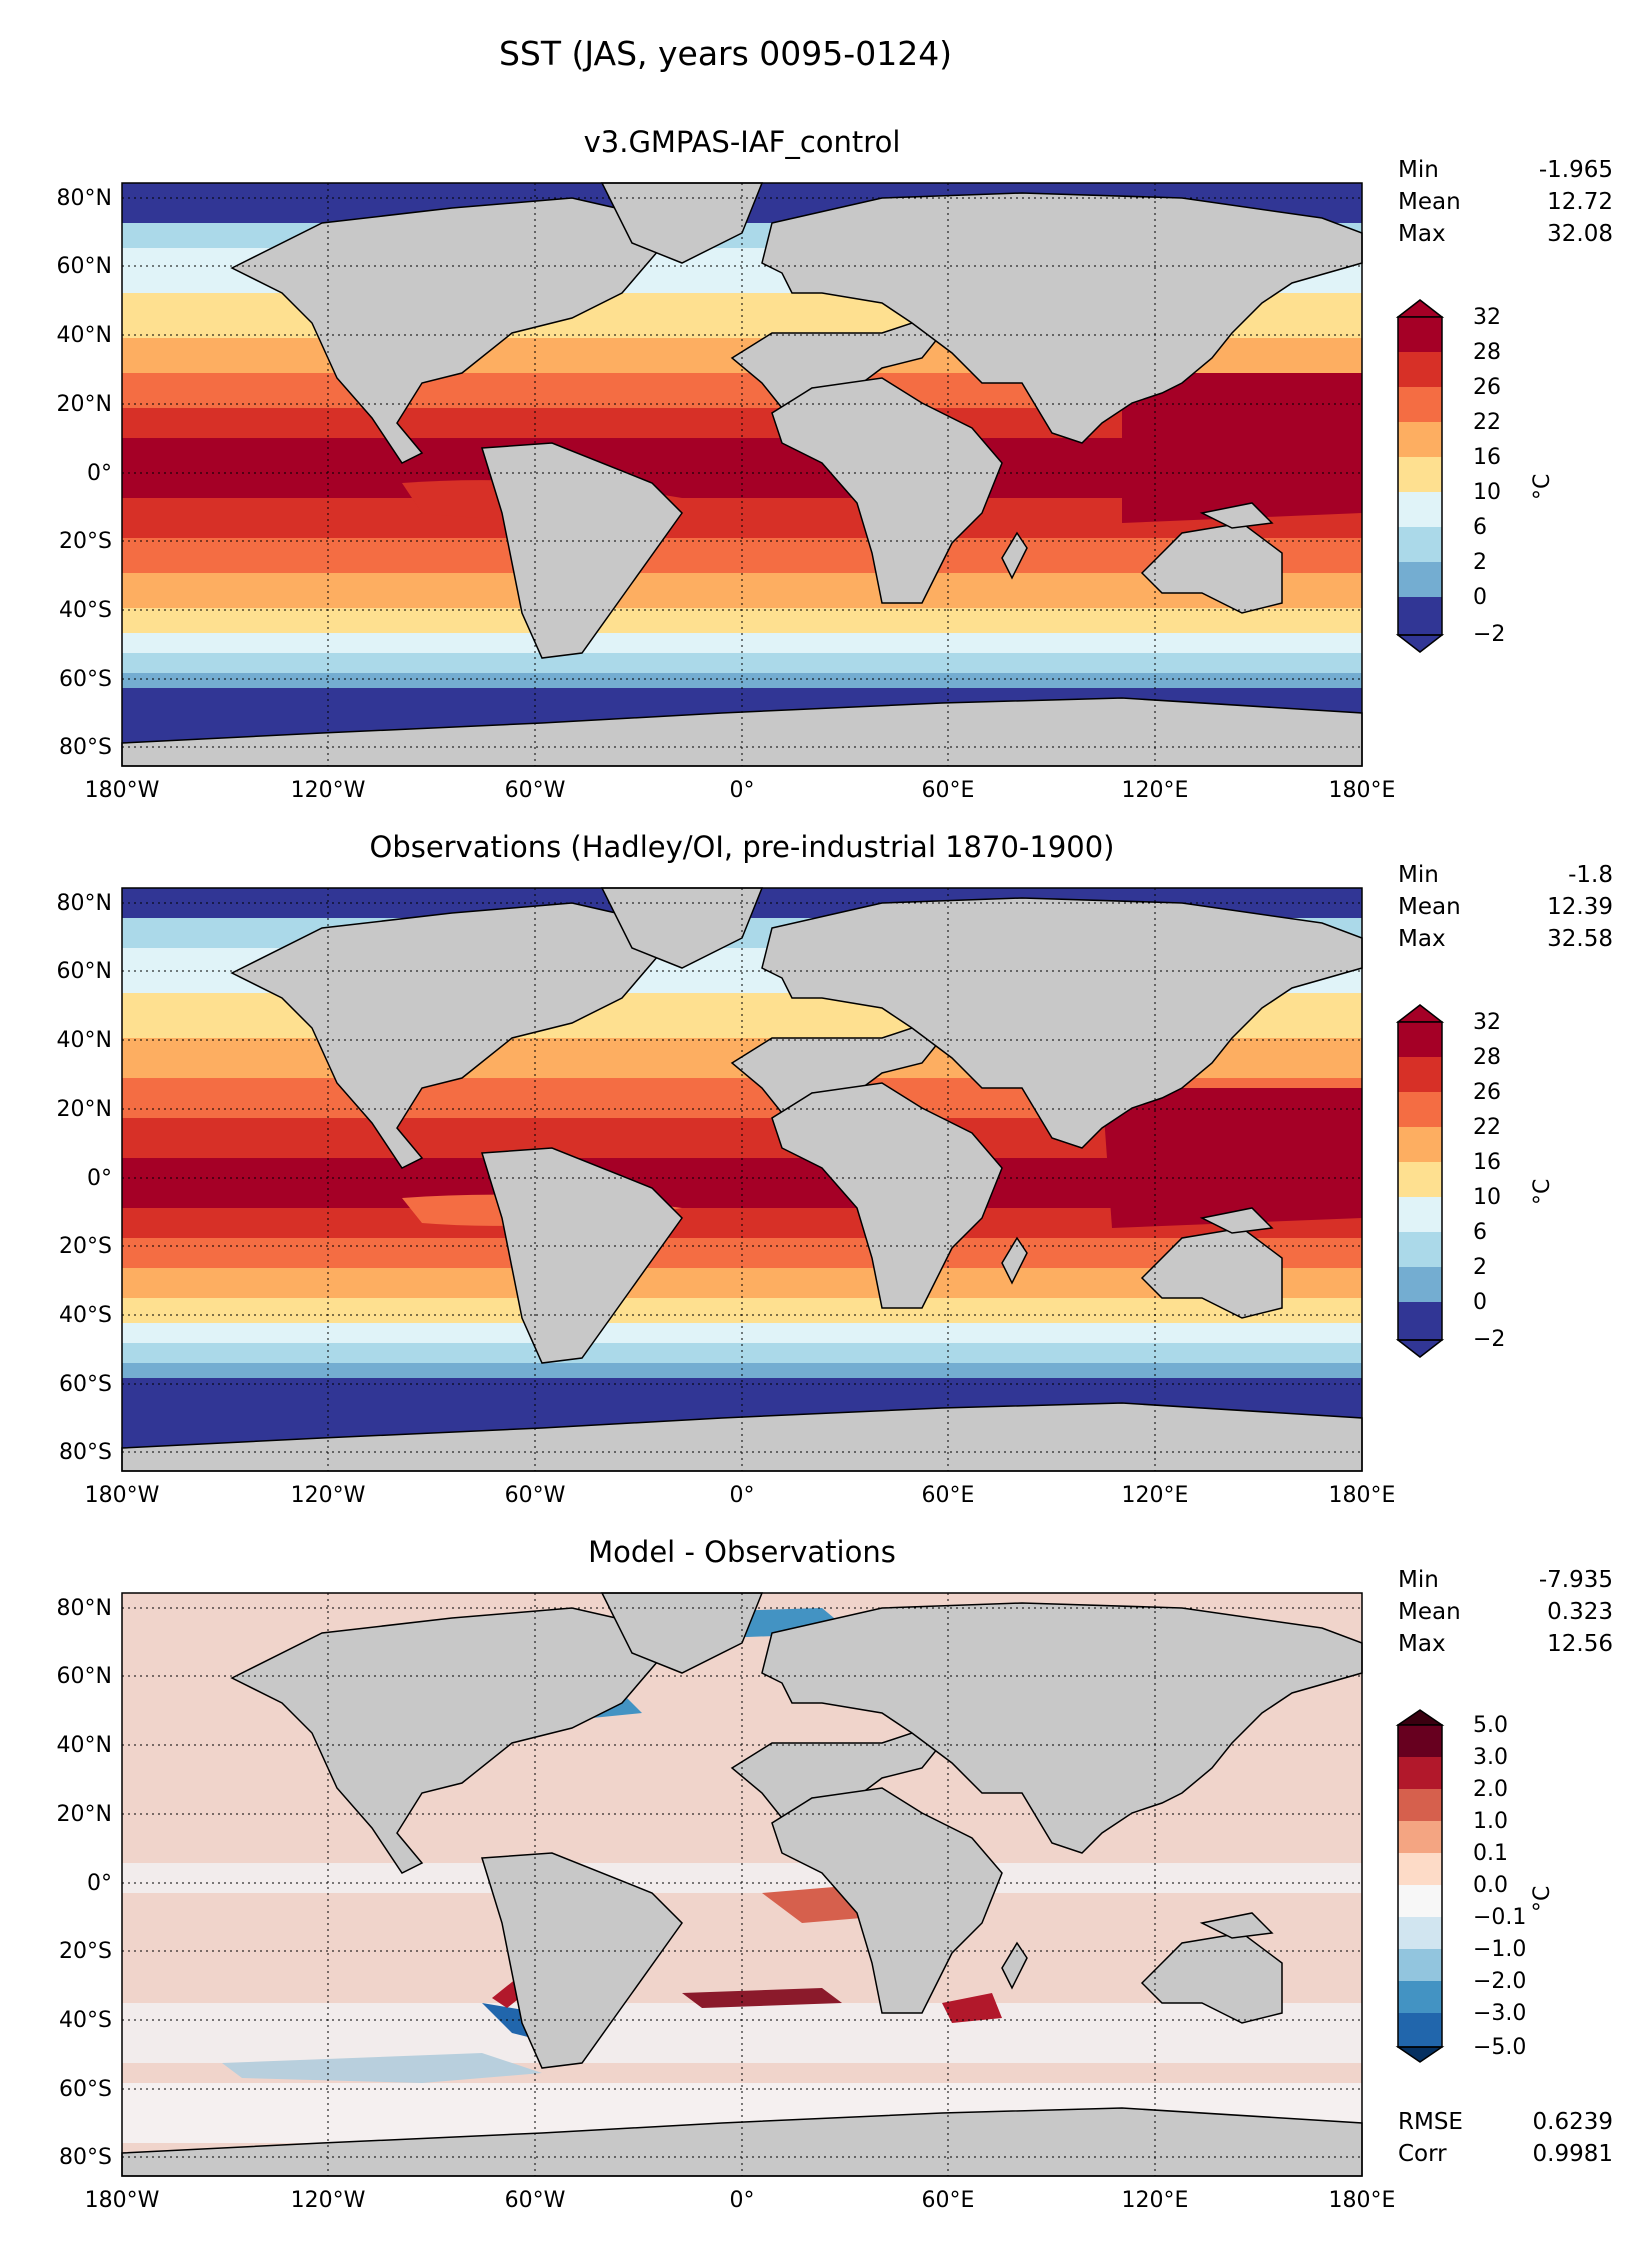 The image size is (1651, 2265). Describe the element at coordinates (948, 2200) in the screenshot. I see `x-tick: 60°E` at that location.